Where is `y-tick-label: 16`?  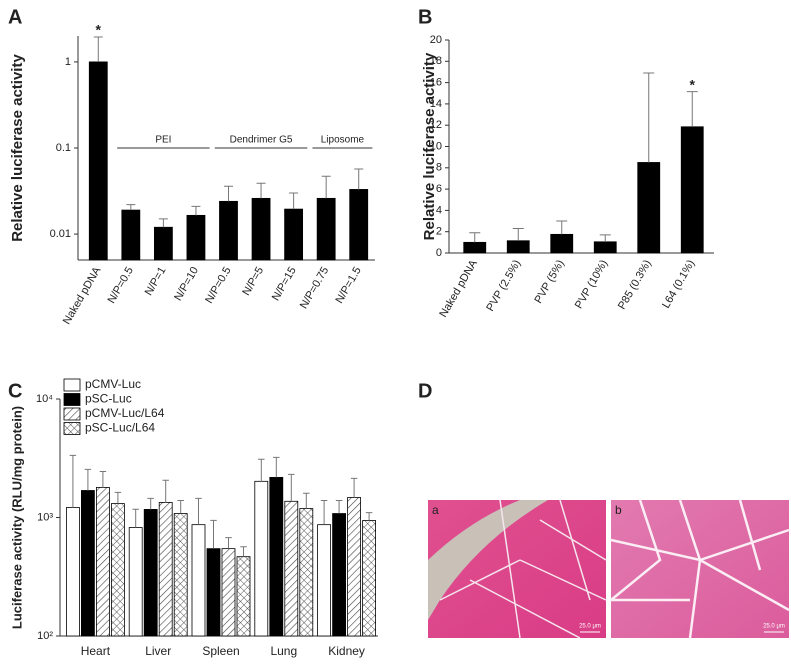
y-tick-label: 16 is located at coordinates (436, 83).